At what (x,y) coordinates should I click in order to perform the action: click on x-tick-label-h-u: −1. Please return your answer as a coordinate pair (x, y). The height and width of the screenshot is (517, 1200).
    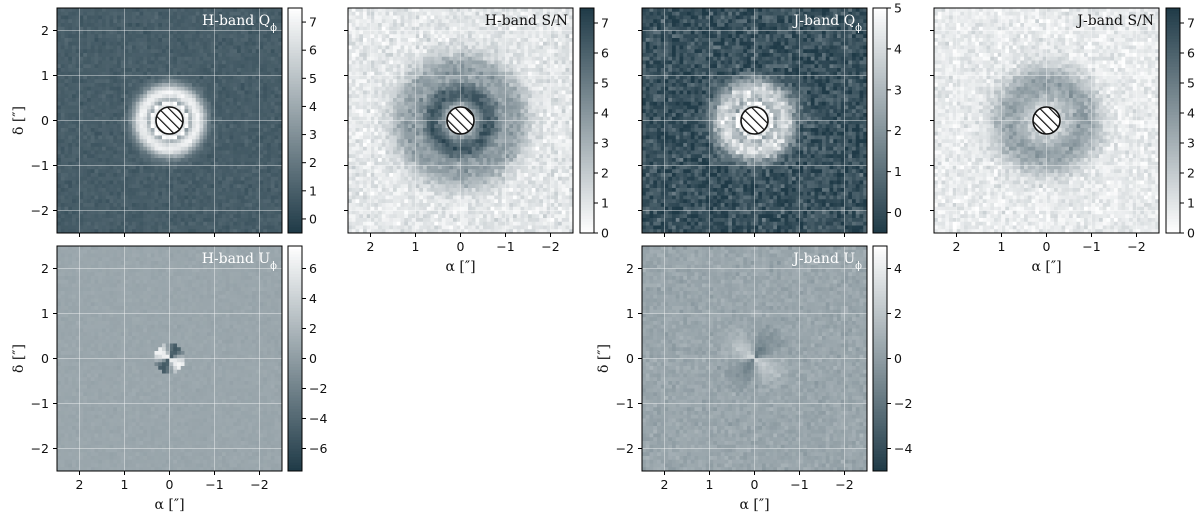
    Looking at the image, I should click on (214, 484).